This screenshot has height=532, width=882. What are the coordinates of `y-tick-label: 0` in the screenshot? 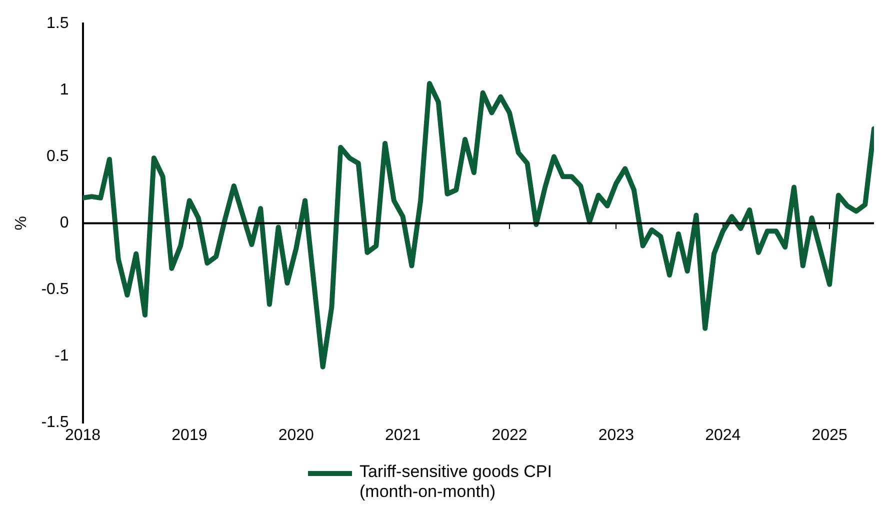 It's located at (64, 223).